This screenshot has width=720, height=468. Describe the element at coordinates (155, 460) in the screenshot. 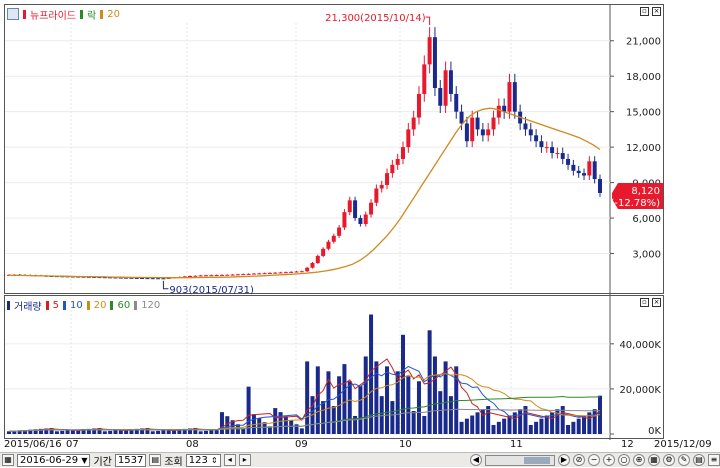

I see `query-icon: ▤` at that location.